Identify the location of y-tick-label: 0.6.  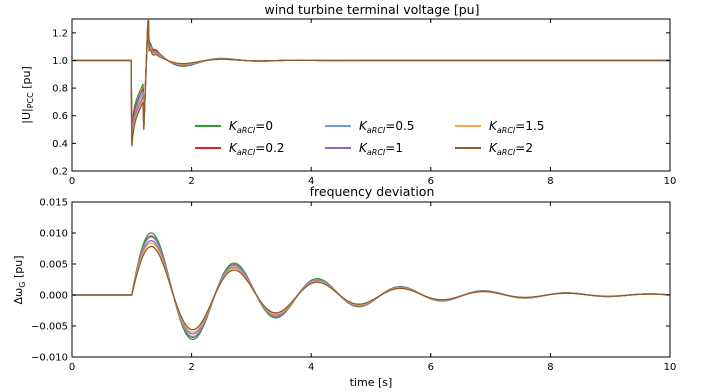
(60, 116).